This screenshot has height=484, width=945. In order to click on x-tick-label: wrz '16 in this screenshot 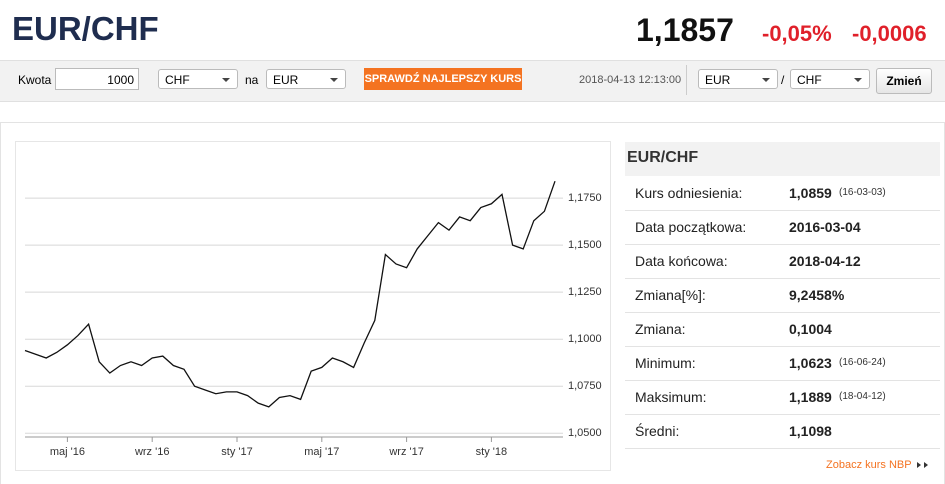, I will do `click(152, 452)`.